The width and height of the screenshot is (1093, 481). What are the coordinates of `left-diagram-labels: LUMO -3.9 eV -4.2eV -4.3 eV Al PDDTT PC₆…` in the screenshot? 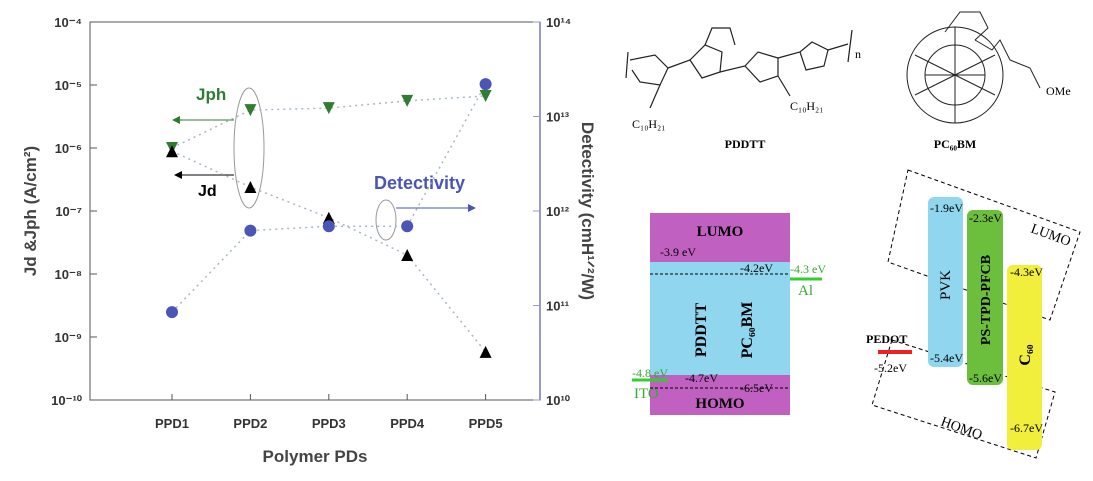 It's located at (729, 318).